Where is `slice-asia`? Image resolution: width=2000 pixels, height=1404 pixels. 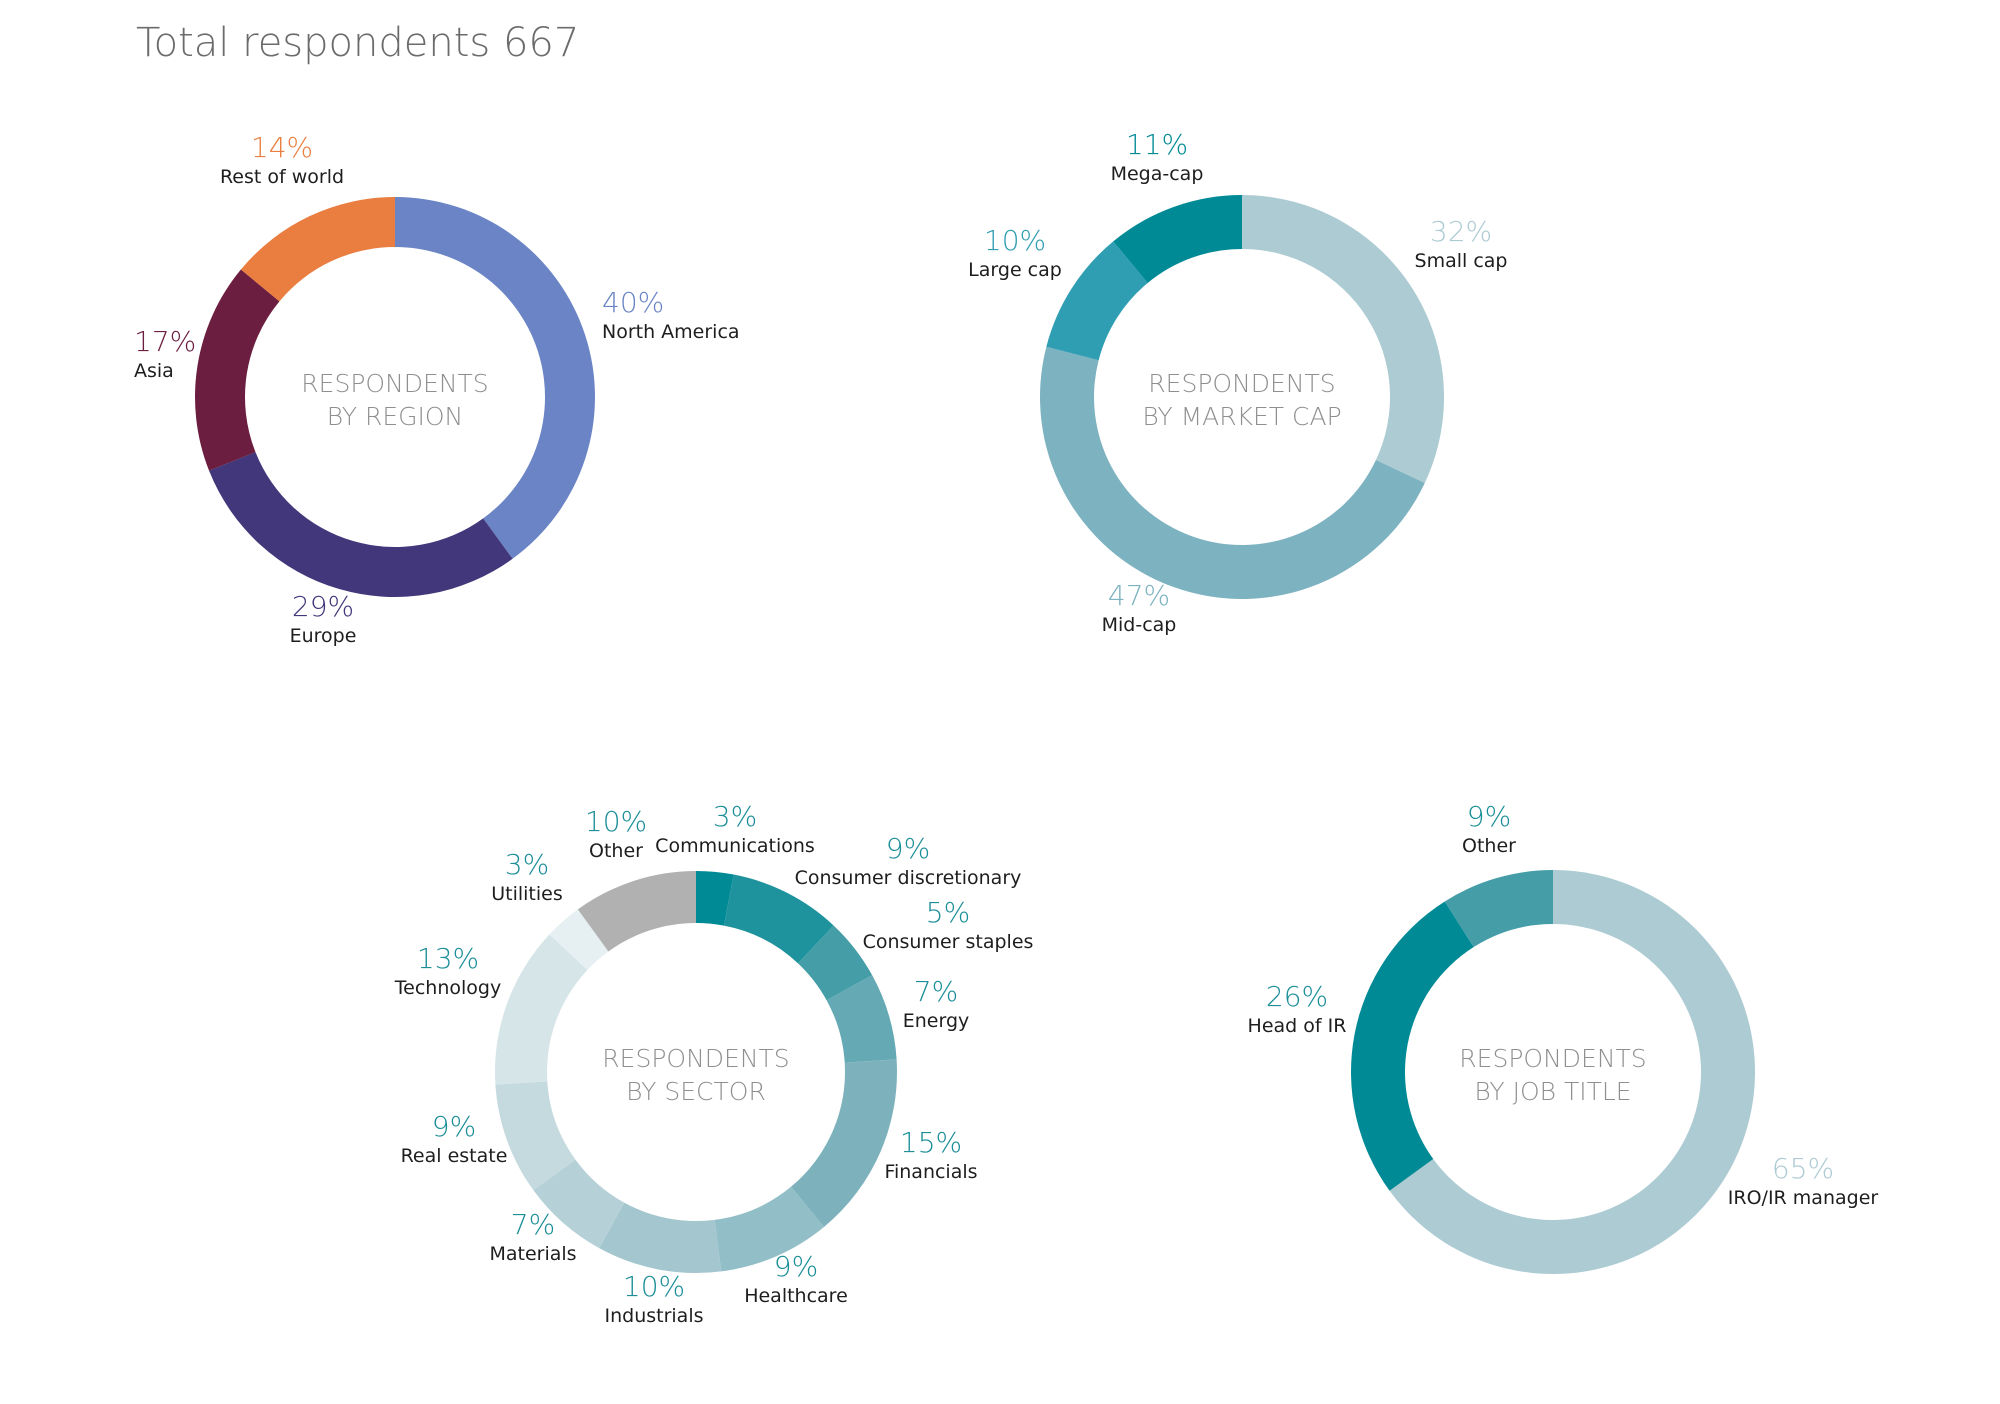 slice-asia is located at coordinates (237, 370).